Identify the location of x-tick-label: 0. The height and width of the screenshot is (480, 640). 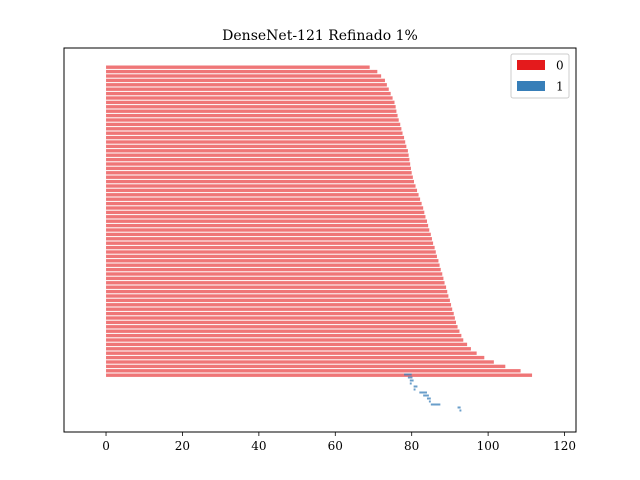
(106, 446).